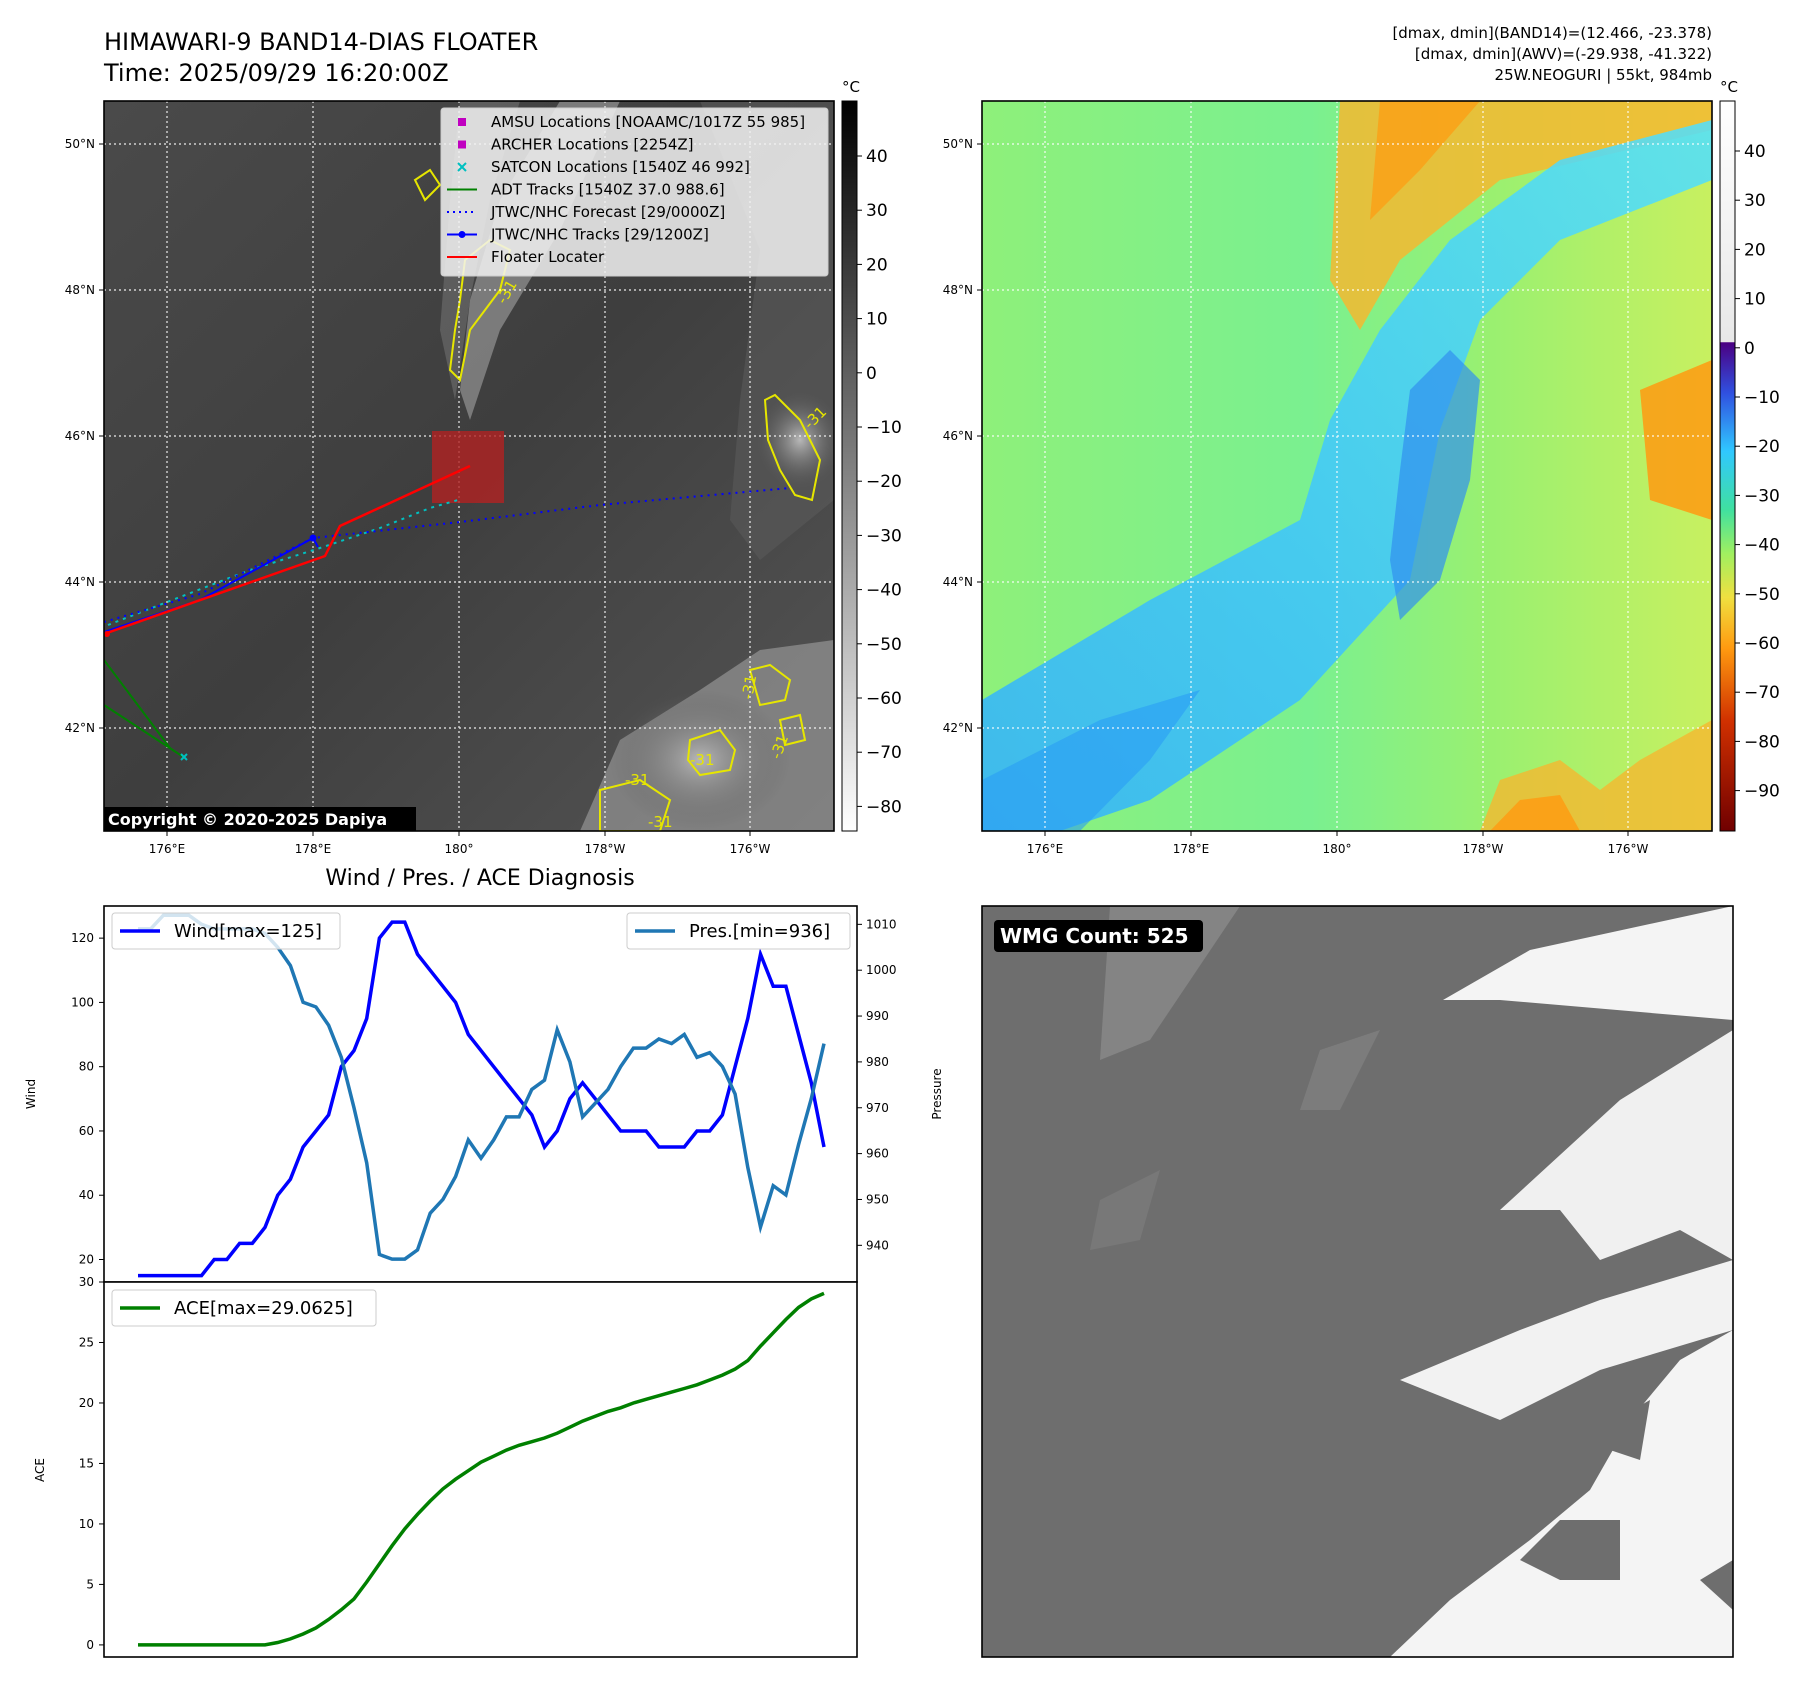 Image resolution: width=1797 pixels, height=1690 pixels. What do you see at coordinates (937, 1093) in the screenshot?
I see `pressure-axis-label: Pressure` at bounding box center [937, 1093].